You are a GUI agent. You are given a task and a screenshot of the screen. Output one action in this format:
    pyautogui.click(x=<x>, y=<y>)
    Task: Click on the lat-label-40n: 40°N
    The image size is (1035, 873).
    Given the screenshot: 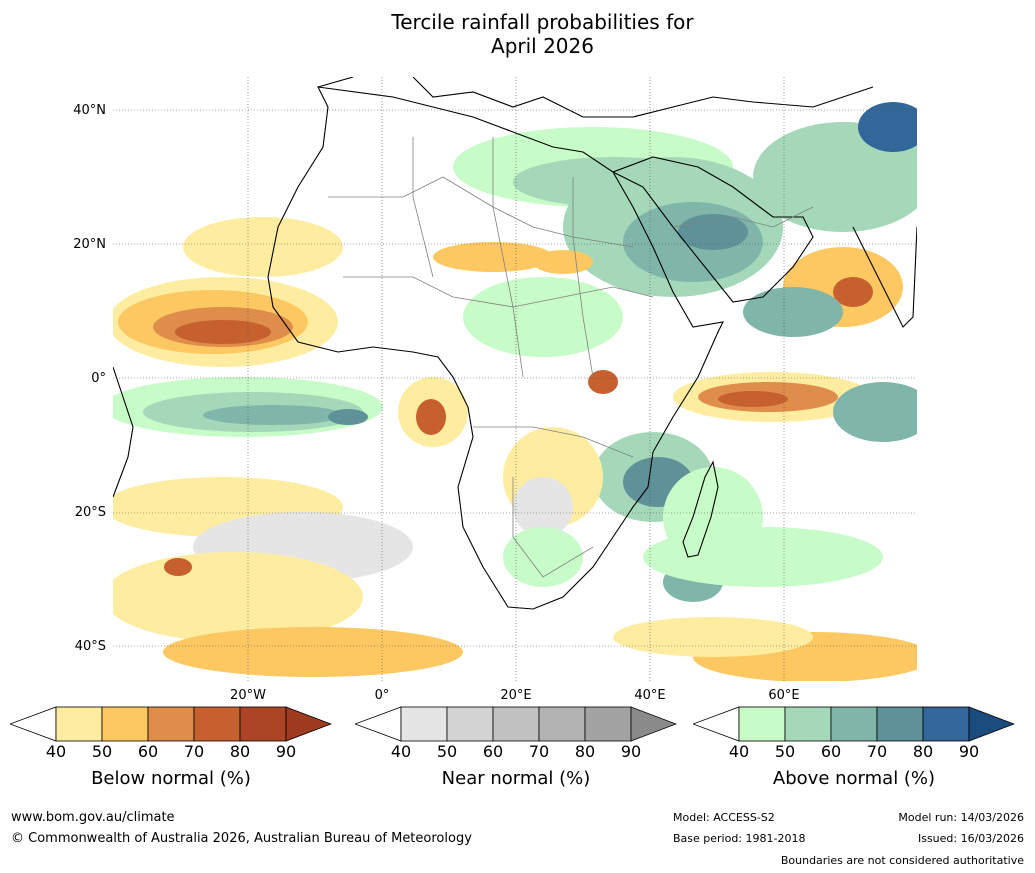 What is the action you would take?
    pyautogui.click(x=89, y=110)
    